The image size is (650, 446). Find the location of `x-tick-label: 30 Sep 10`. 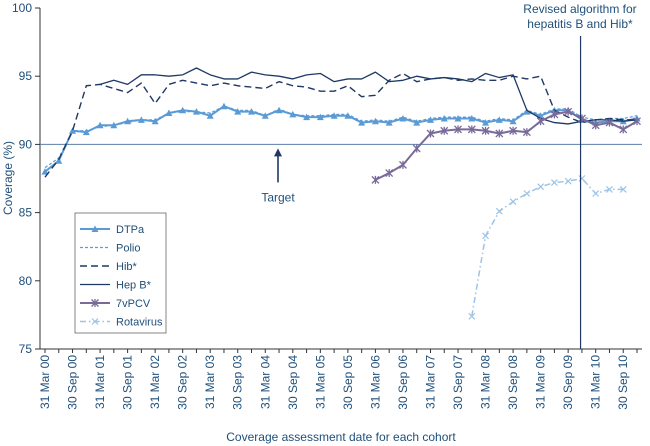

x-tick-label: 30 Sep 10 is located at coordinates (623, 382).